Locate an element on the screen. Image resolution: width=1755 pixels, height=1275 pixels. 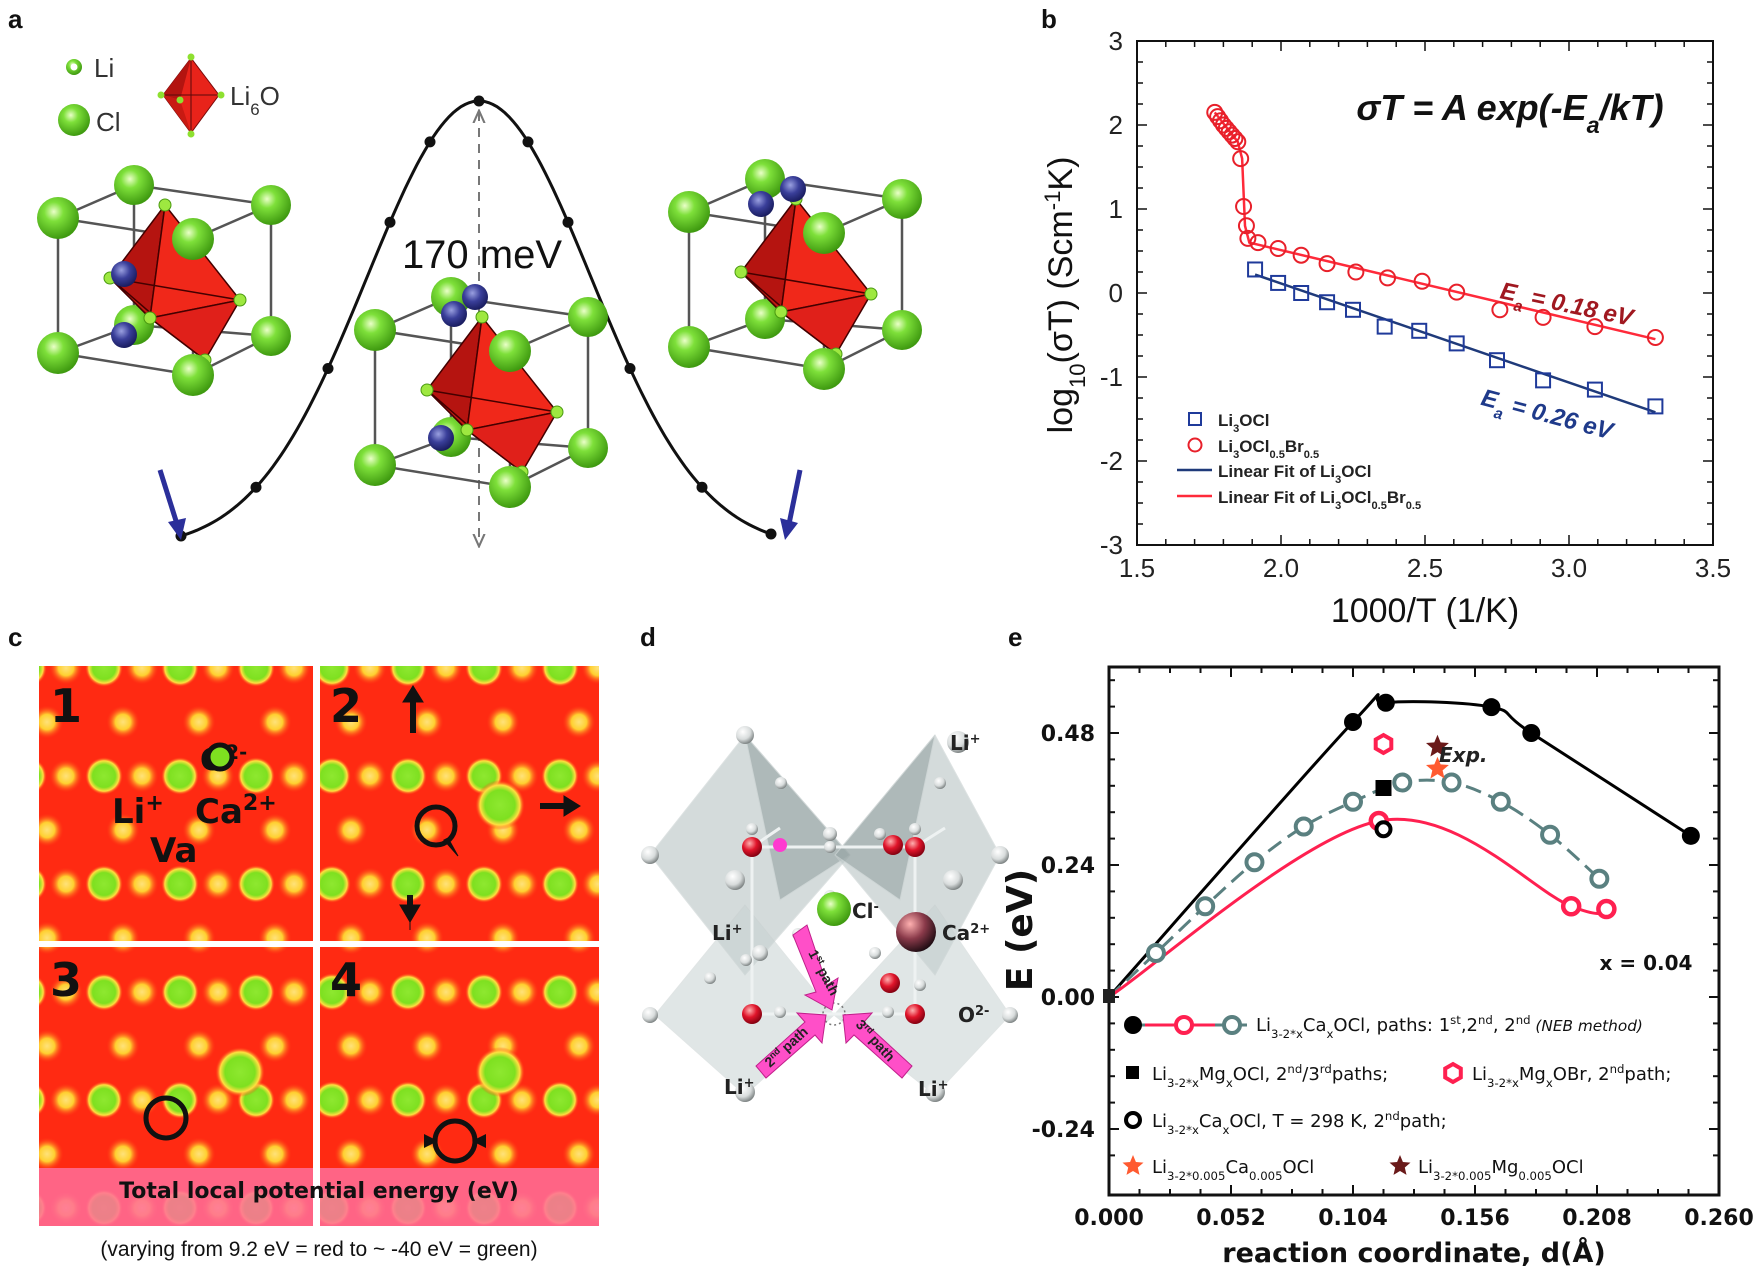
text-run: Ca is located at coordinates (1237, 1167).